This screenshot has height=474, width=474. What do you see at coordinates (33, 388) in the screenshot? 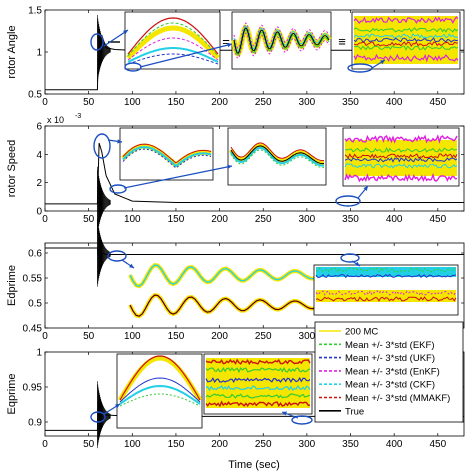
I see `y-tick-label: 0.95` at bounding box center [33, 388].